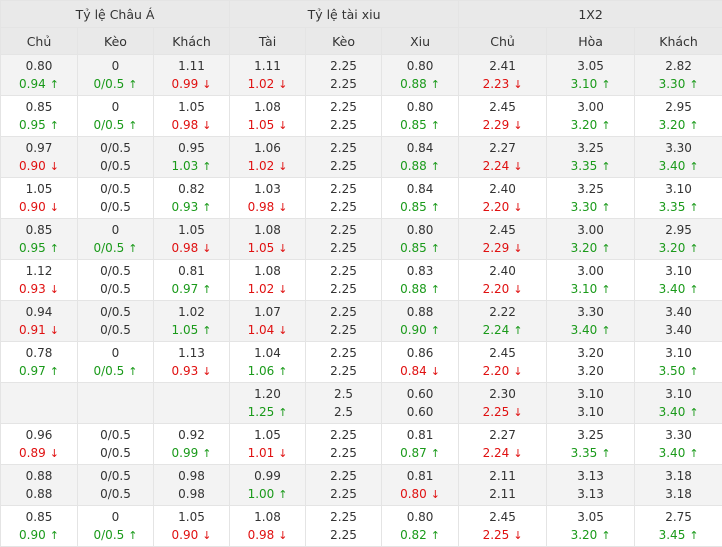 The height and width of the screenshot is (547, 722). What do you see at coordinates (591, 41) in the screenshot?
I see `col-header-draw: Hòa` at bounding box center [591, 41].